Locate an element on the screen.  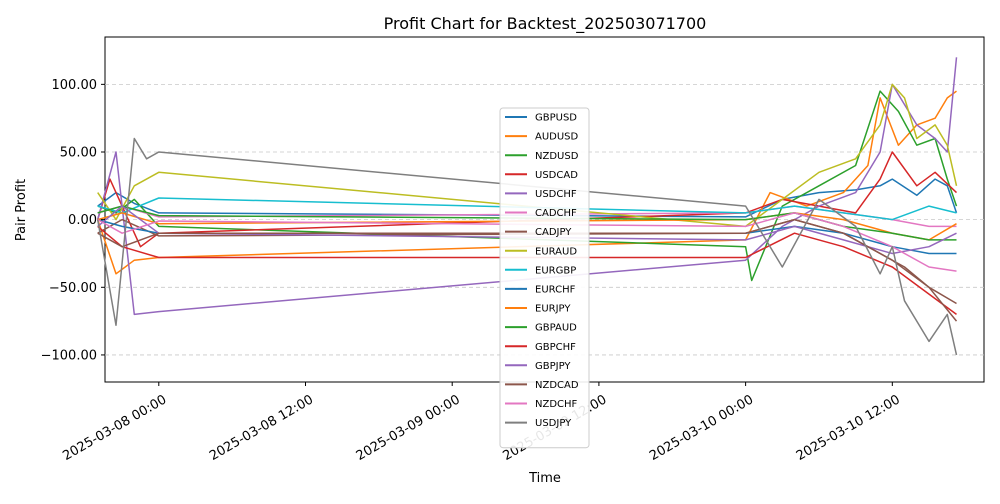
legend-label: NZDCHF is located at coordinates (556, 404).